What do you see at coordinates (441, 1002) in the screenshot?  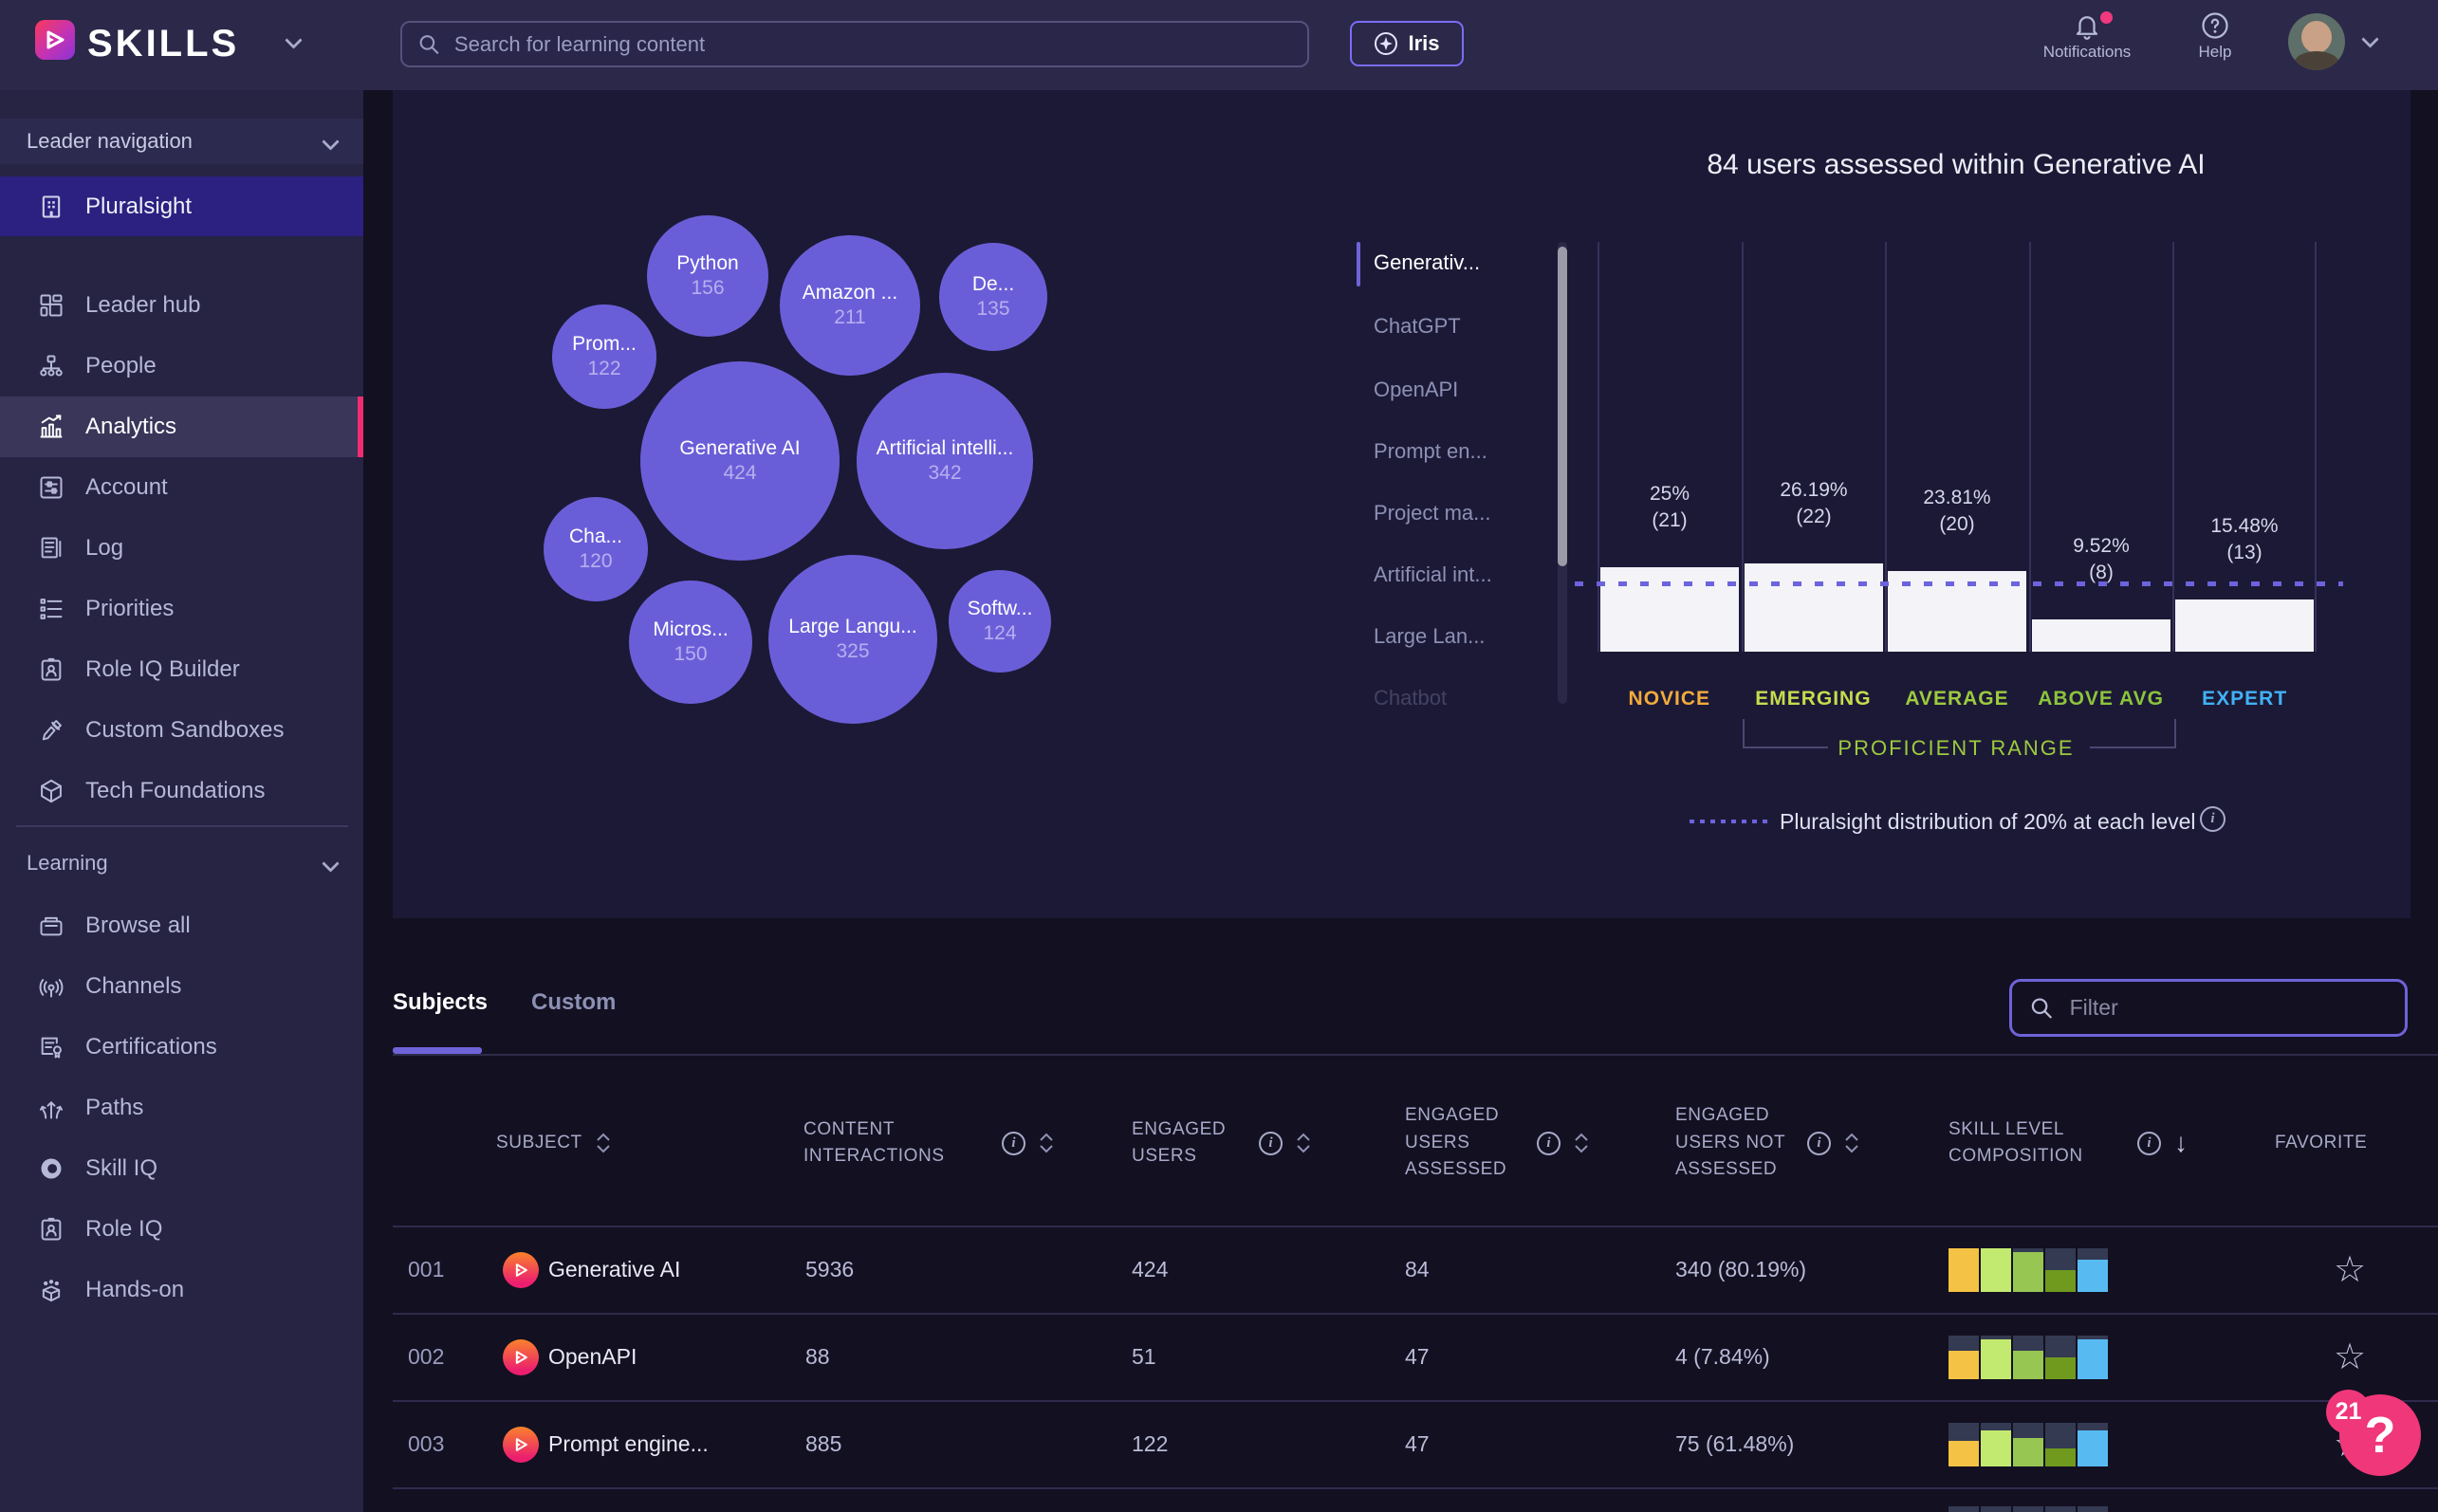 I see `tab-subjects: Subjects` at bounding box center [441, 1002].